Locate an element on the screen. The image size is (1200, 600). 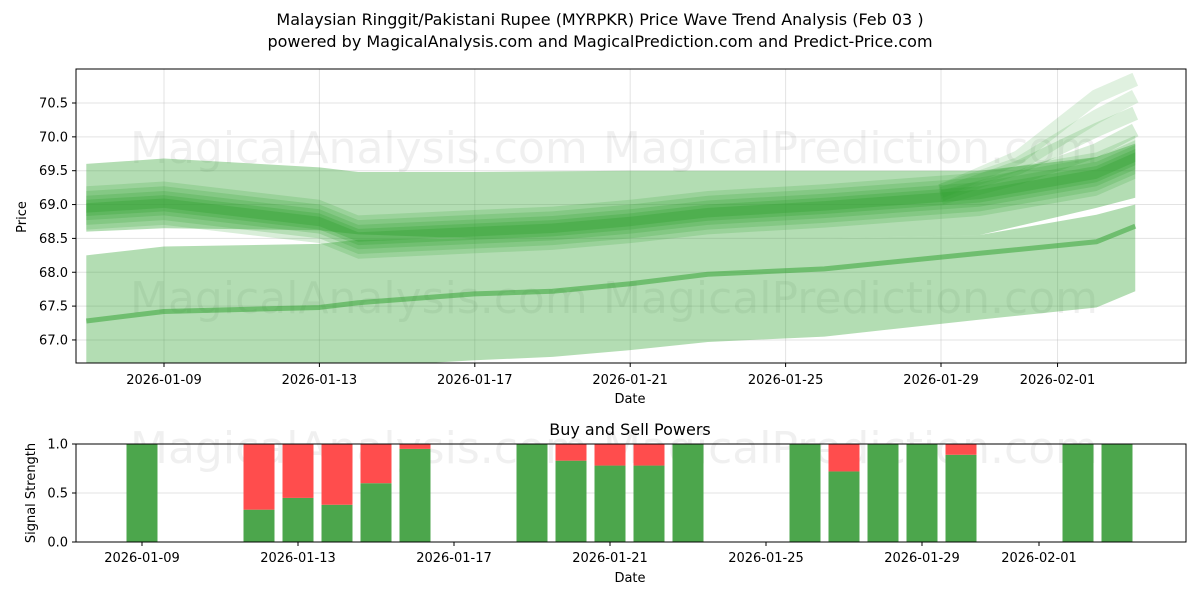
buy-sell-title: Buy and Sell Powers is located at coordinates (630, 429).